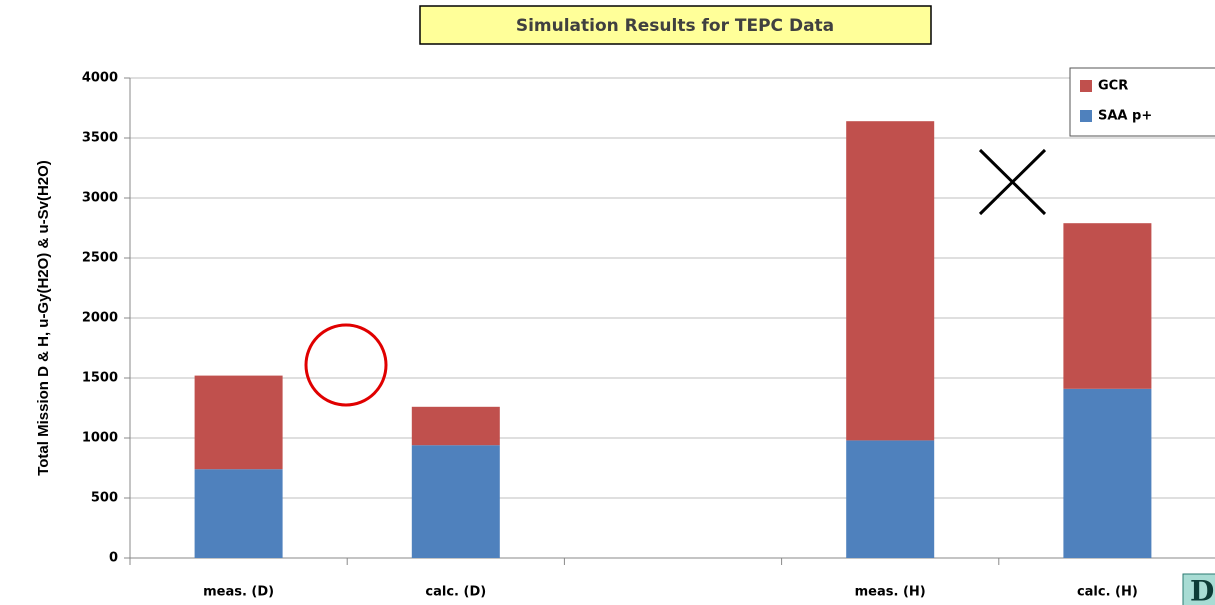 Image resolution: width=1215 pixels, height=605 pixels. Describe the element at coordinates (100, 318) in the screenshot. I see `y-tick-label: 2000` at that location.